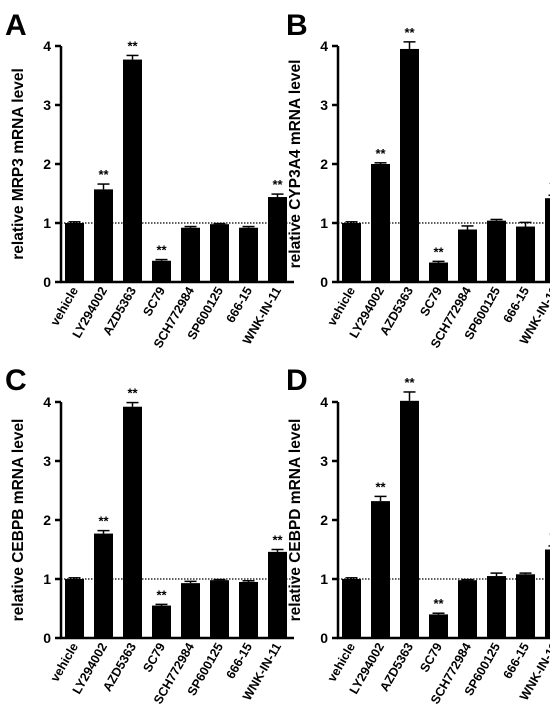  Describe the element at coordinates (295, 164) in the screenshot. I see `y-axis-label: relative CYP3A4 mRNA level` at that location.